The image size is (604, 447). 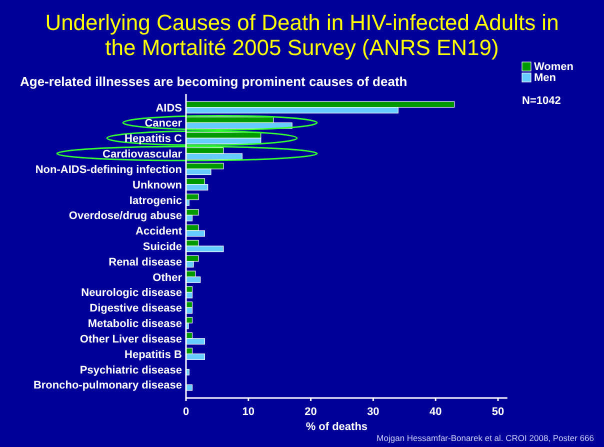 What do you see at coordinates (167, 278) in the screenshot?
I see `y-tick-label: Other` at bounding box center [167, 278].